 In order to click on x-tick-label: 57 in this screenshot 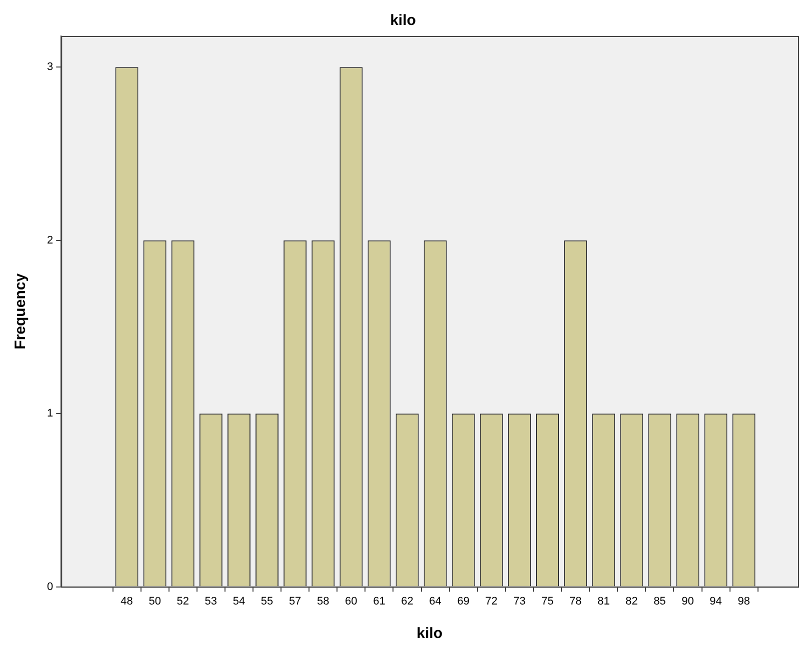, I will do `click(295, 601)`.